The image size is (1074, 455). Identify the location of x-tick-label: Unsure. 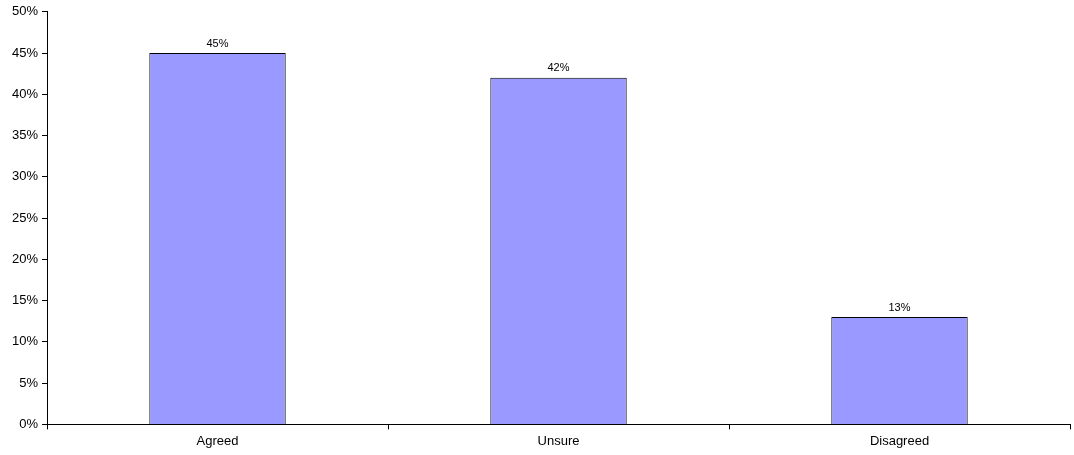
(558, 440).